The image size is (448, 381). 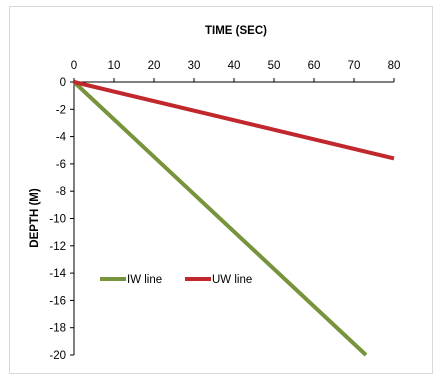 What do you see at coordinates (74, 66) in the screenshot?
I see `x-tick-label: 0` at bounding box center [74, 66].